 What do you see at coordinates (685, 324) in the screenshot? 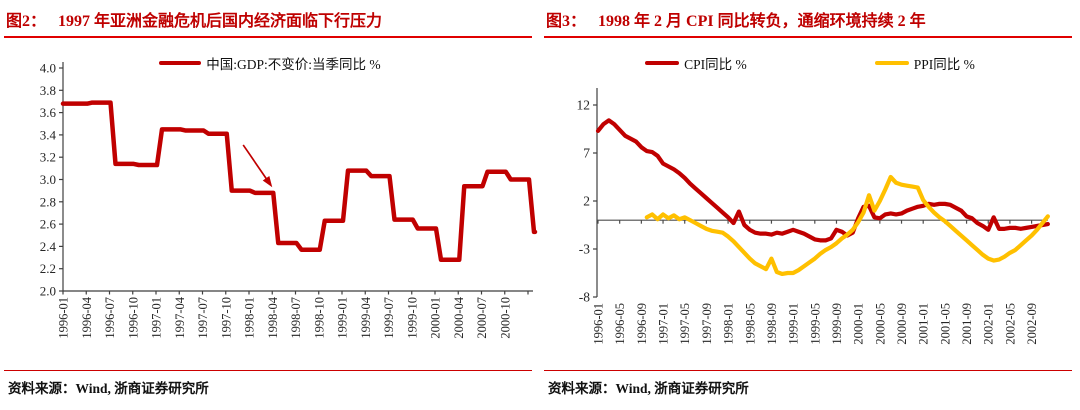
I see `svg-text: 1997-05` at bounding box center [685, 324].